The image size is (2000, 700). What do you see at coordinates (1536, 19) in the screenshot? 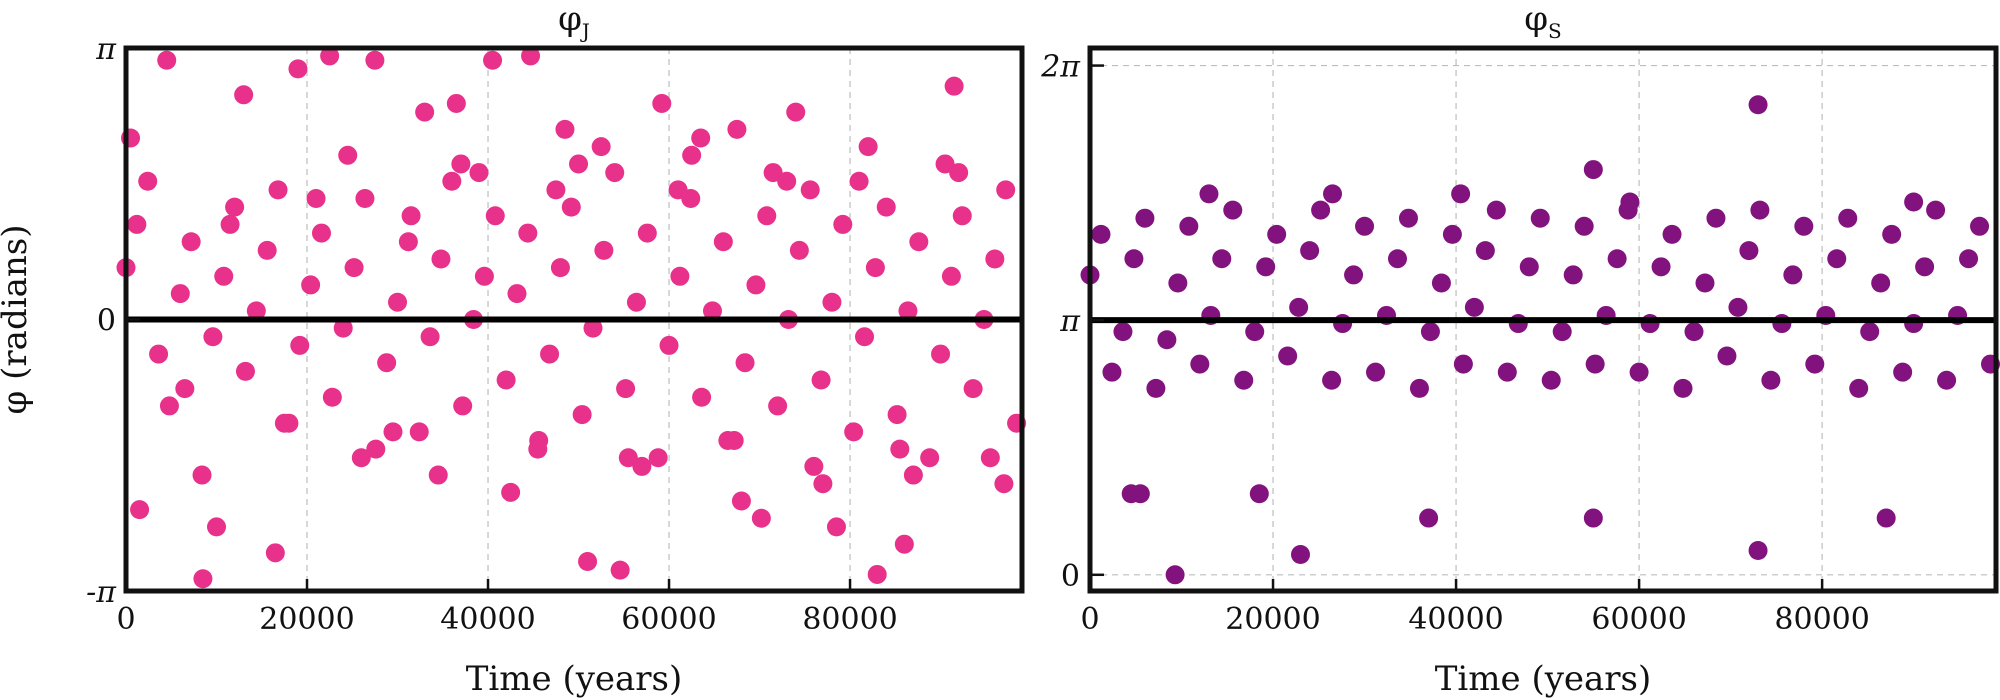
I see `title-symbol: φ` at bounding box center [1536, 19].